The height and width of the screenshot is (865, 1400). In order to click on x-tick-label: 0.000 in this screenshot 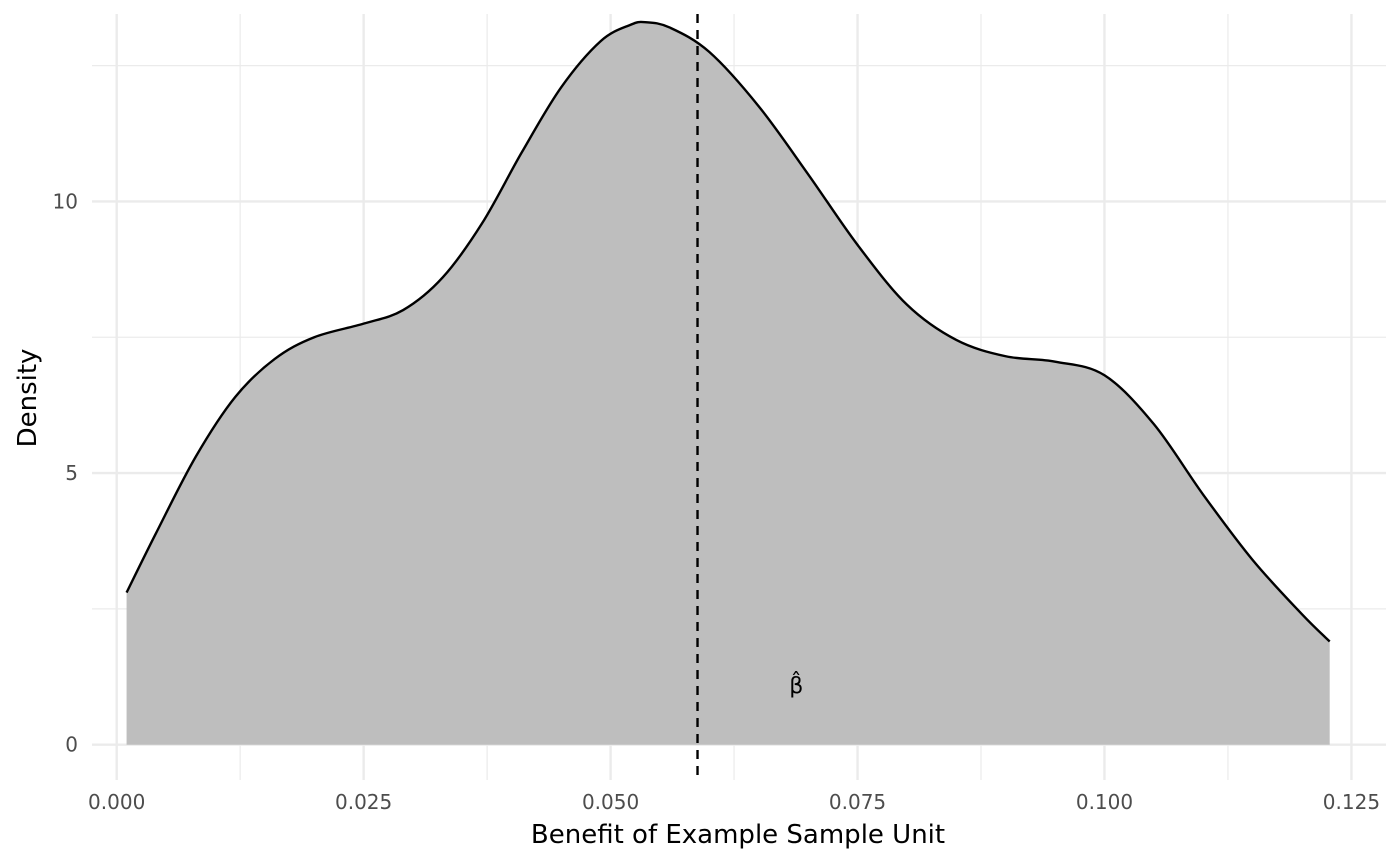, I will do `click(116, 802)`.